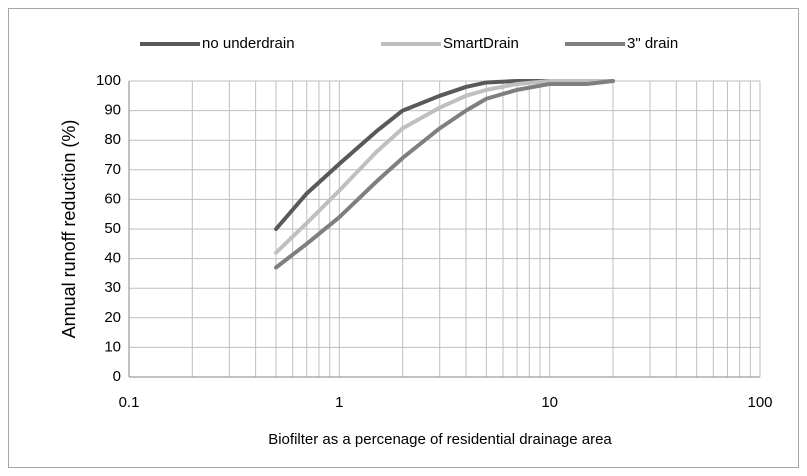 Image resolution: width=807 pixels, height=476 pixels. What do you see at coordinates (112, 258) in the screenshot?
I see `y-tick-label: 40` at bounding box center [112, 258].